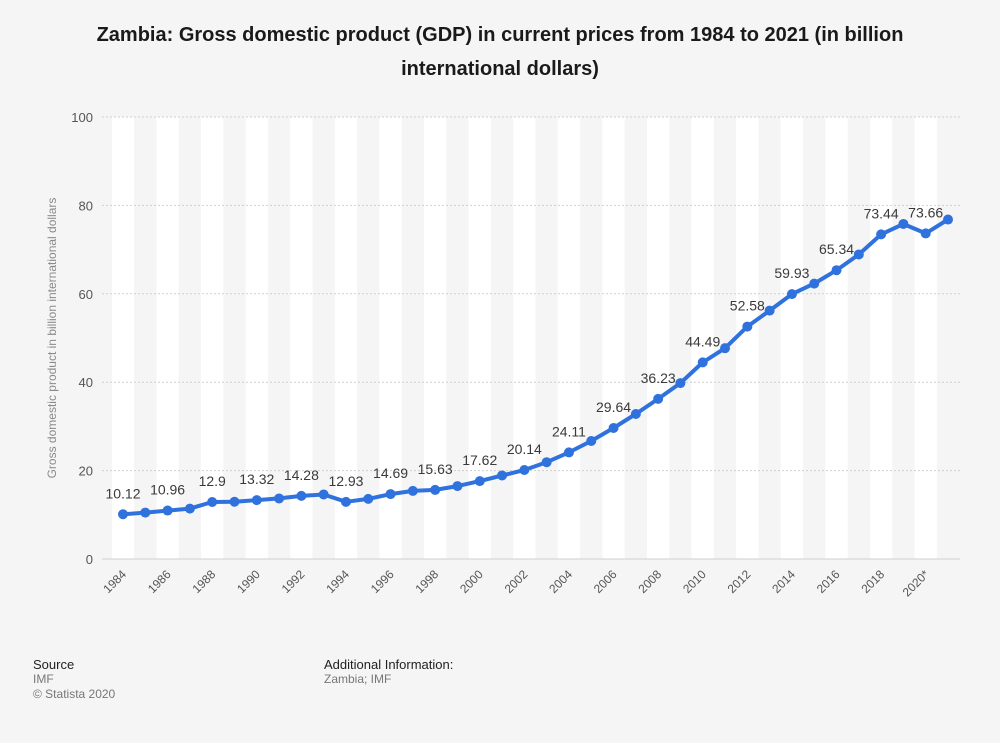  Describe the element at coordinates (569, 431) in the screenshot. I see `data-label: 24.11` at that location.